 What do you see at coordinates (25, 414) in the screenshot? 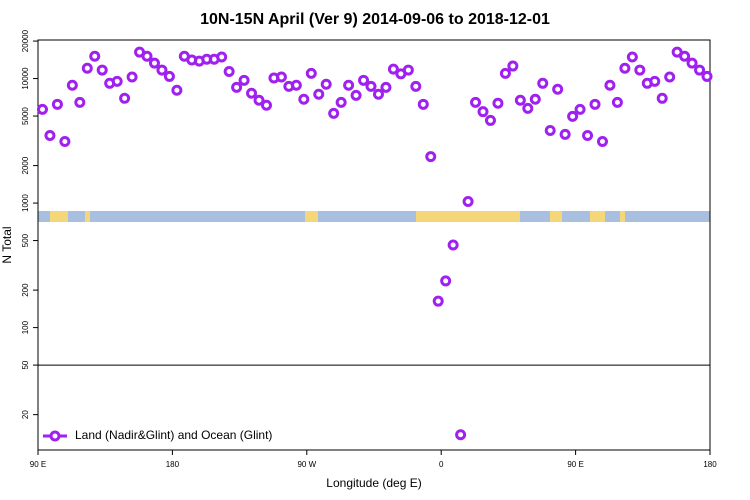
I see `y-tick-label: 20` at bounding box center [25, 414].